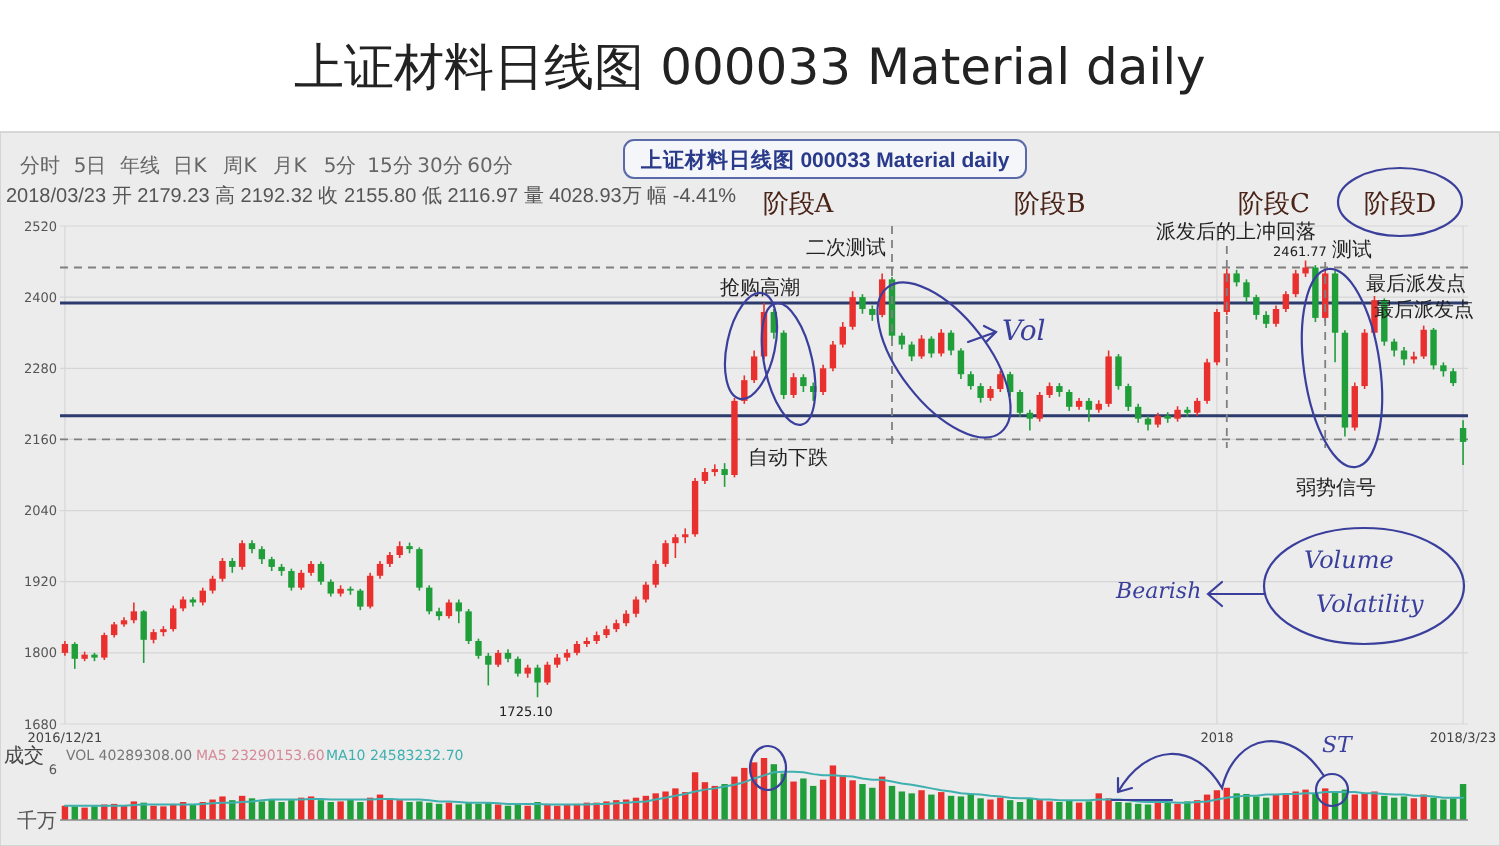  Describe the element at coordinates (1400, 205) in the screenshot. I see `text: 阶段D` at that location.